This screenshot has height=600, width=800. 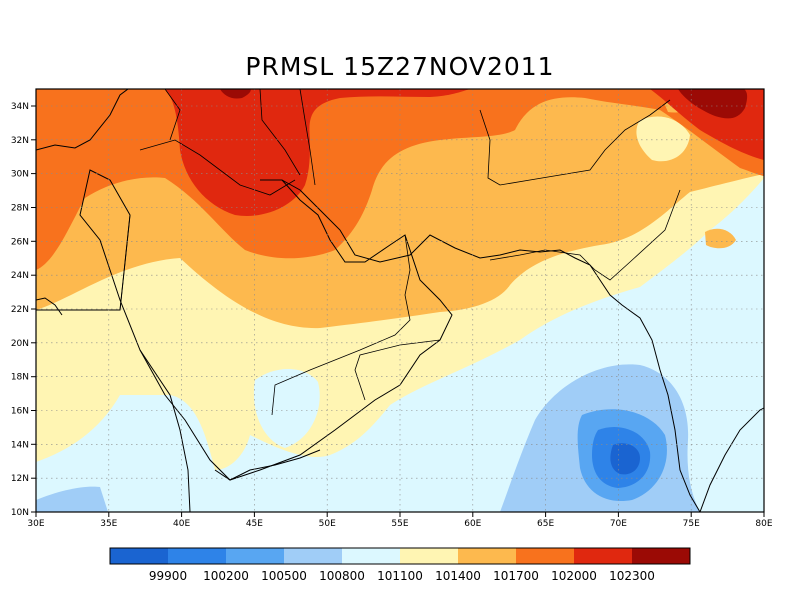 What do you see at coordinates (20, 209) in the screenshot?
I see `lat-label: 28N` at bounding box center [20, 209].